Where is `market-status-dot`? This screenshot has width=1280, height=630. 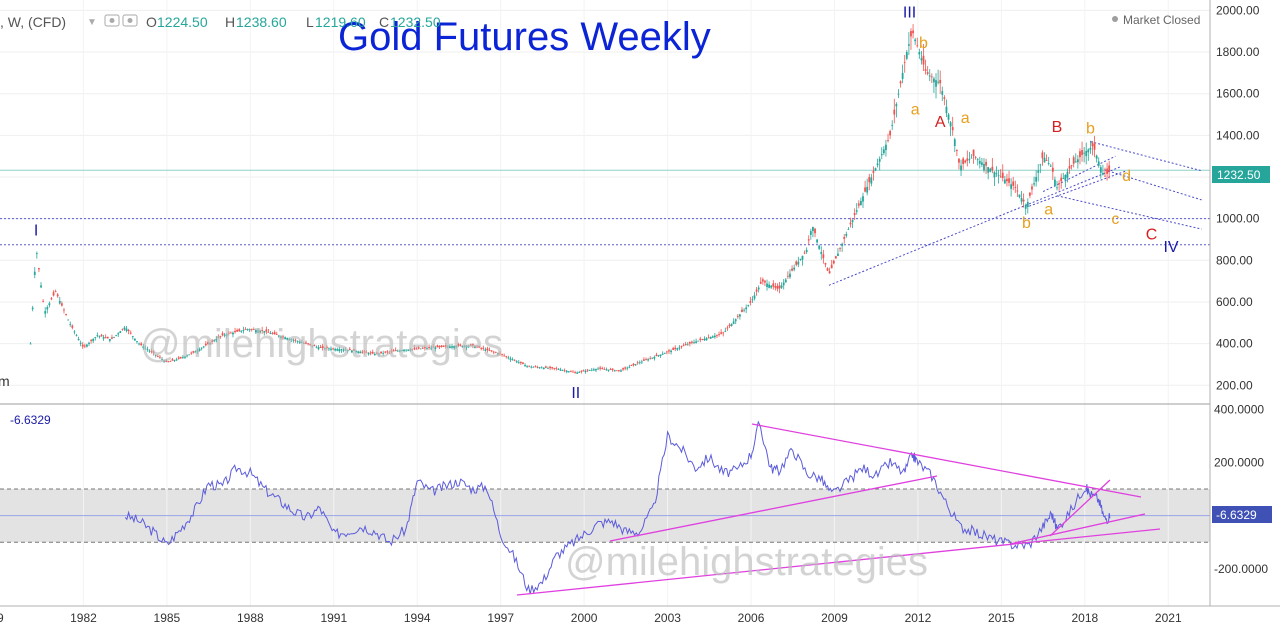
market-status-dot is located at coordinates (1115, 19).